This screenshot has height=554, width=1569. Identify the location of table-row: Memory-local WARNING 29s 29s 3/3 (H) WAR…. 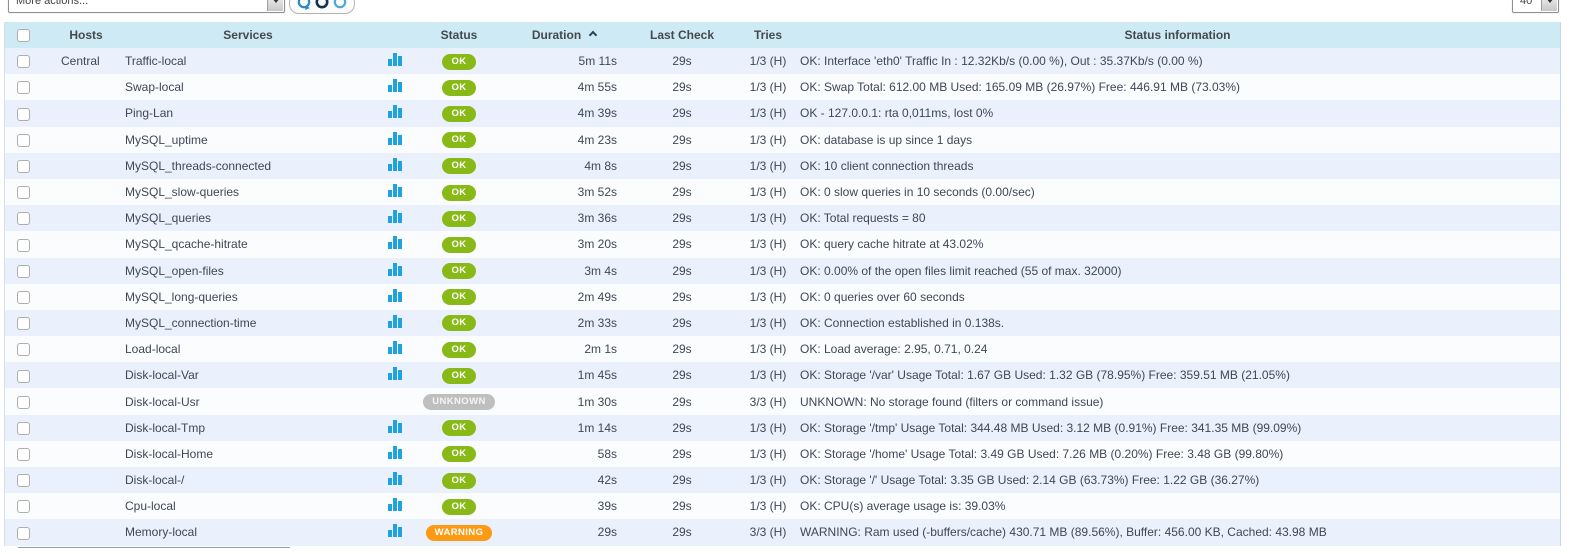
(782, 532).